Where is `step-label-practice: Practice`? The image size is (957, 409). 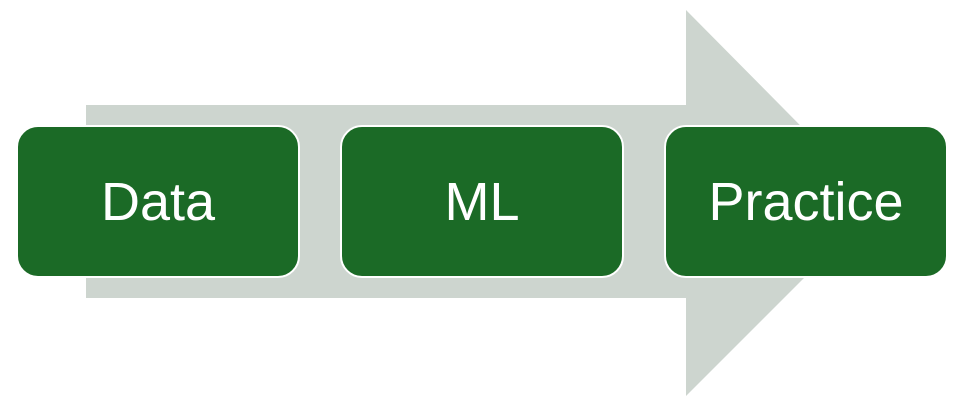 step-label-practice: Practice is located at coordinates (806, 201).